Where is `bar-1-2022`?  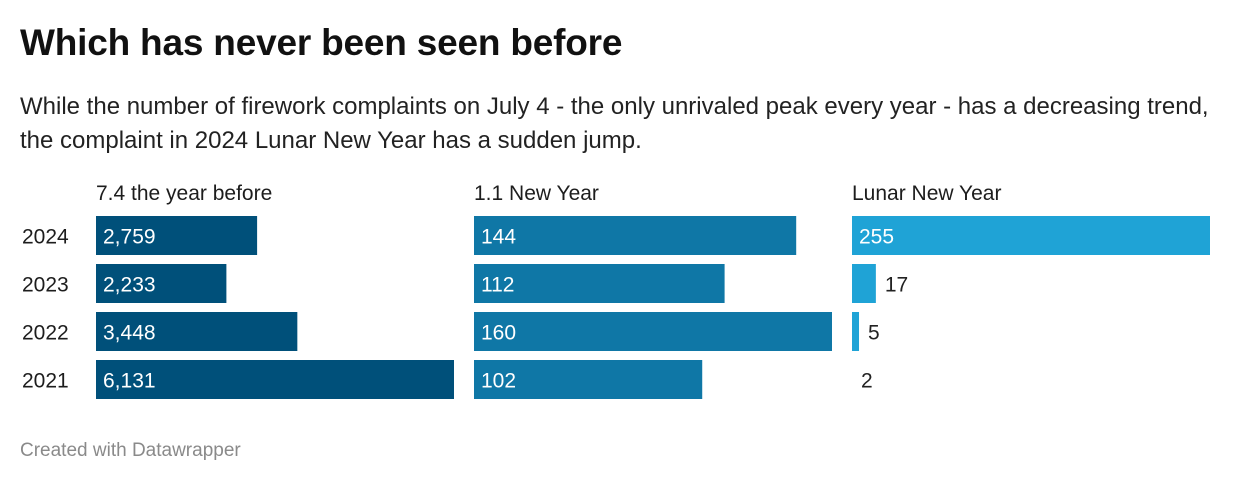 bar-1-2022 is located at coordinates (653, 331).